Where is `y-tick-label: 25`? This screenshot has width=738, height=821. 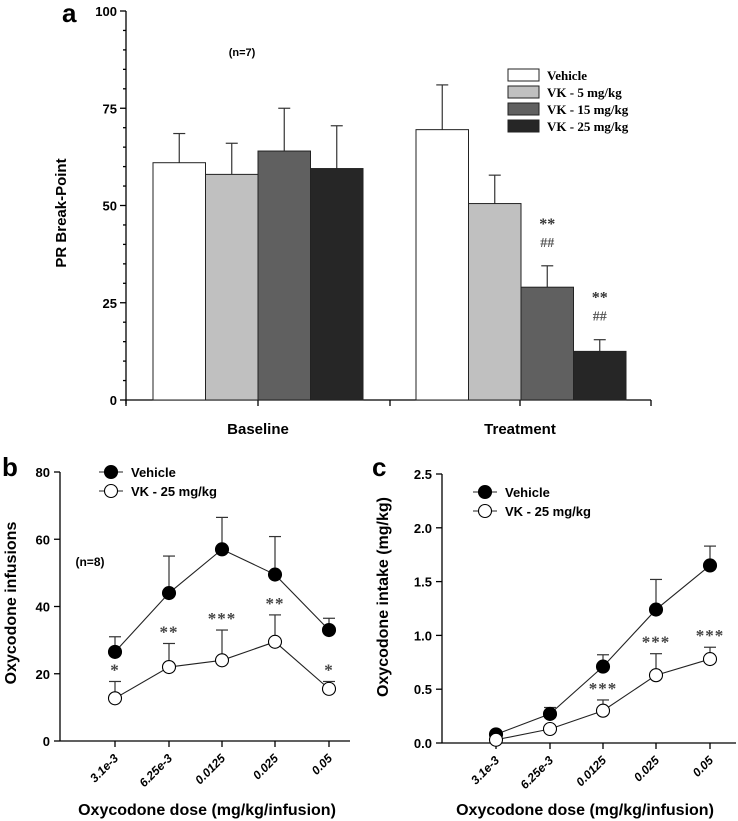
y-tick-label: 25 is located at coordinates (110, 303).